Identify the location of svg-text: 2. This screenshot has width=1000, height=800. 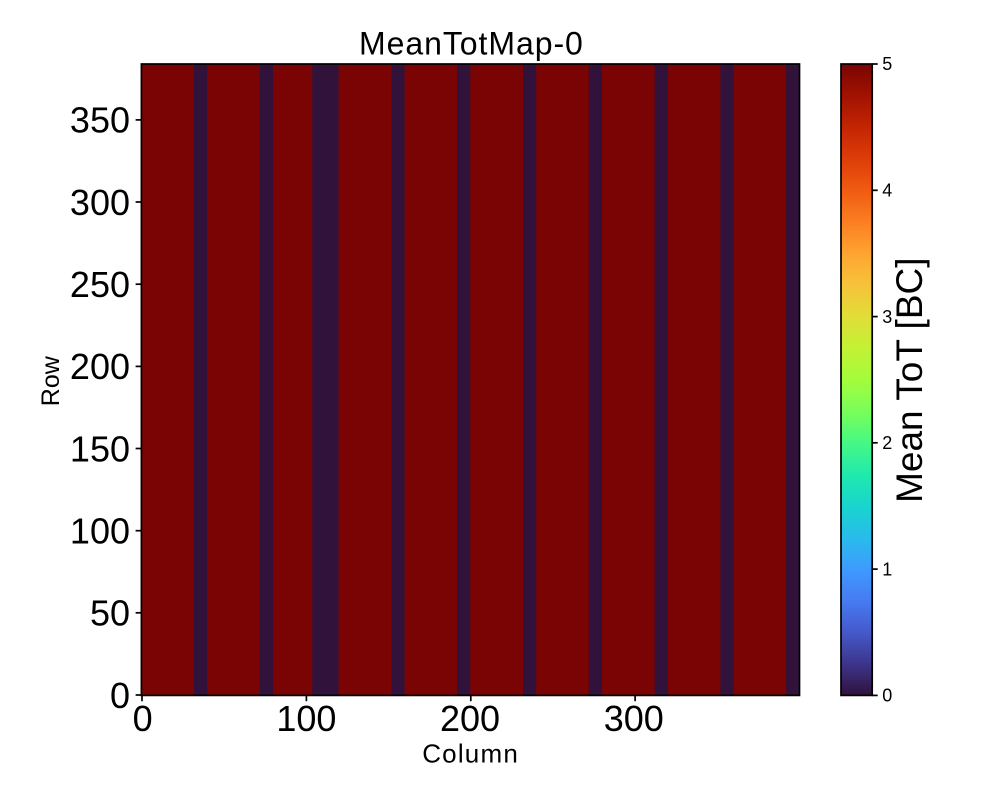
(887, 443).